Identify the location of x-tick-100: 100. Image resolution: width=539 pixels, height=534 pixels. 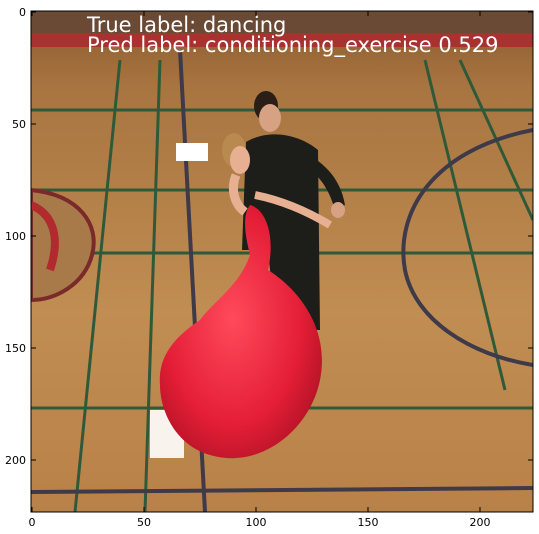
(256, 522).